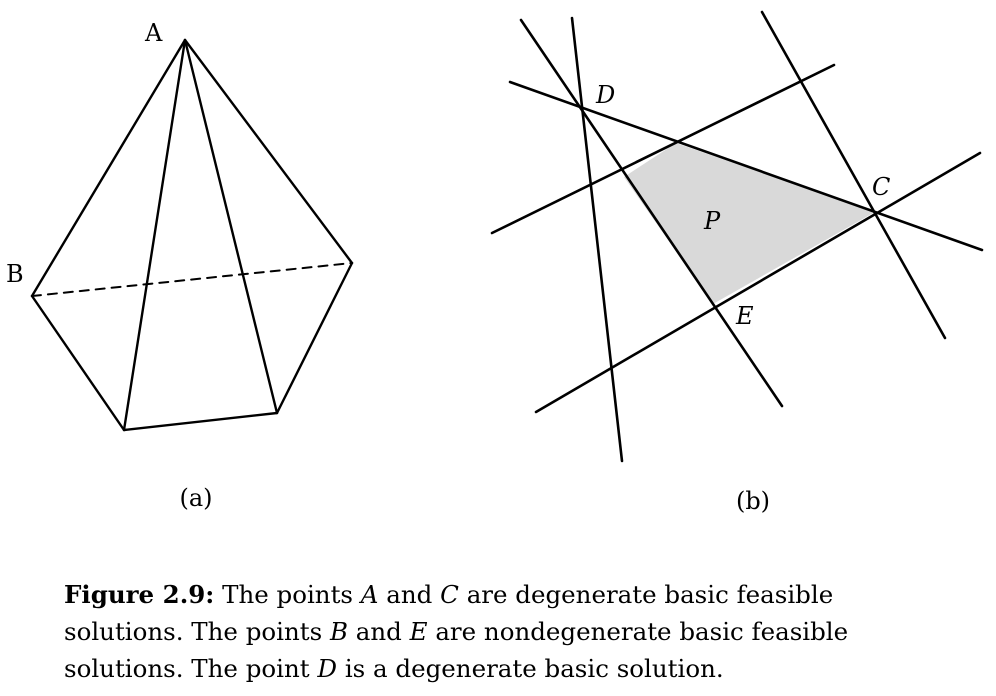 The width and height of the screenshot is (996, 696). Describe the element at coordinates (530, 668) in the screenshot. I see `caption-text: is a degenerate basic solution.` at that location.